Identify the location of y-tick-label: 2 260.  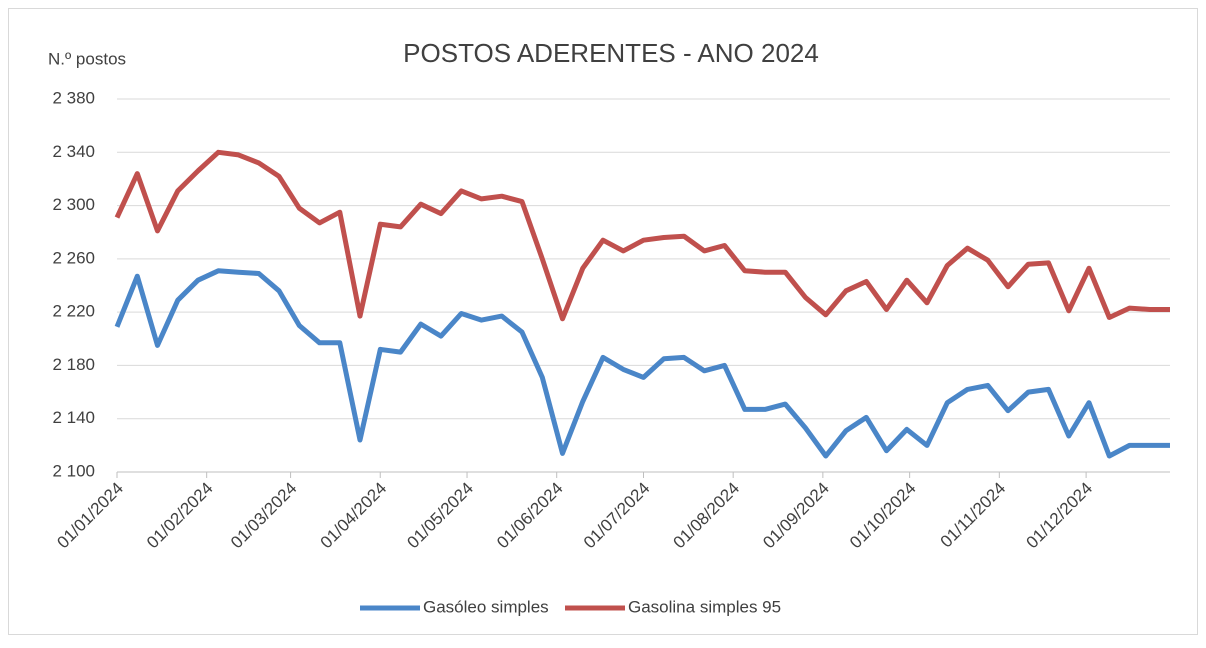
(73, 257).